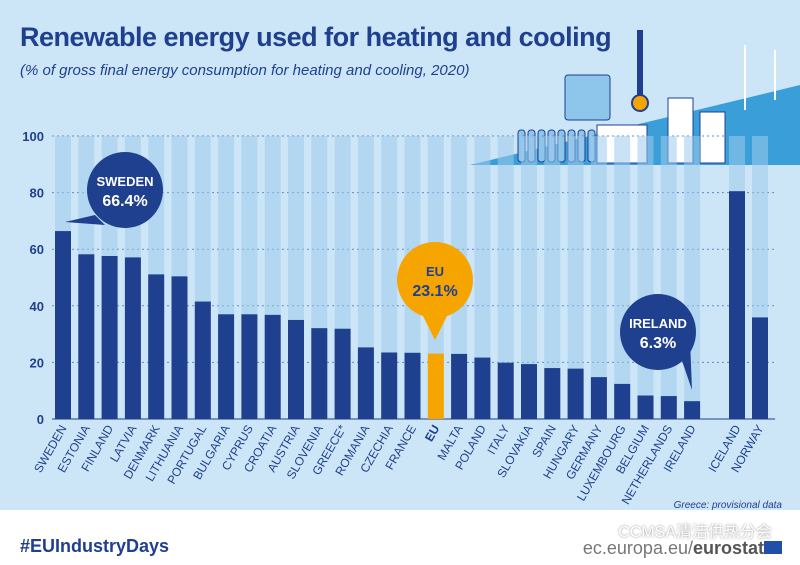  I want to click on source-link: ec.europa.eu/eurostat, so click(673, 548).